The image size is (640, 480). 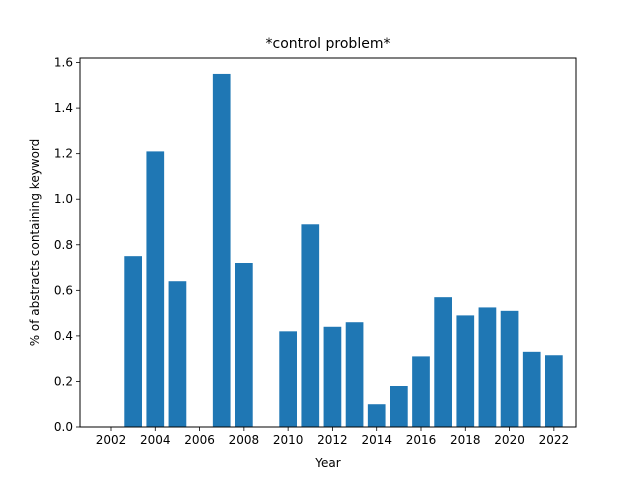 What do you see at coordinates (509, 440) in the screenshot?
I see `x-tick-label: 2020` at bounding box center [509, 440].